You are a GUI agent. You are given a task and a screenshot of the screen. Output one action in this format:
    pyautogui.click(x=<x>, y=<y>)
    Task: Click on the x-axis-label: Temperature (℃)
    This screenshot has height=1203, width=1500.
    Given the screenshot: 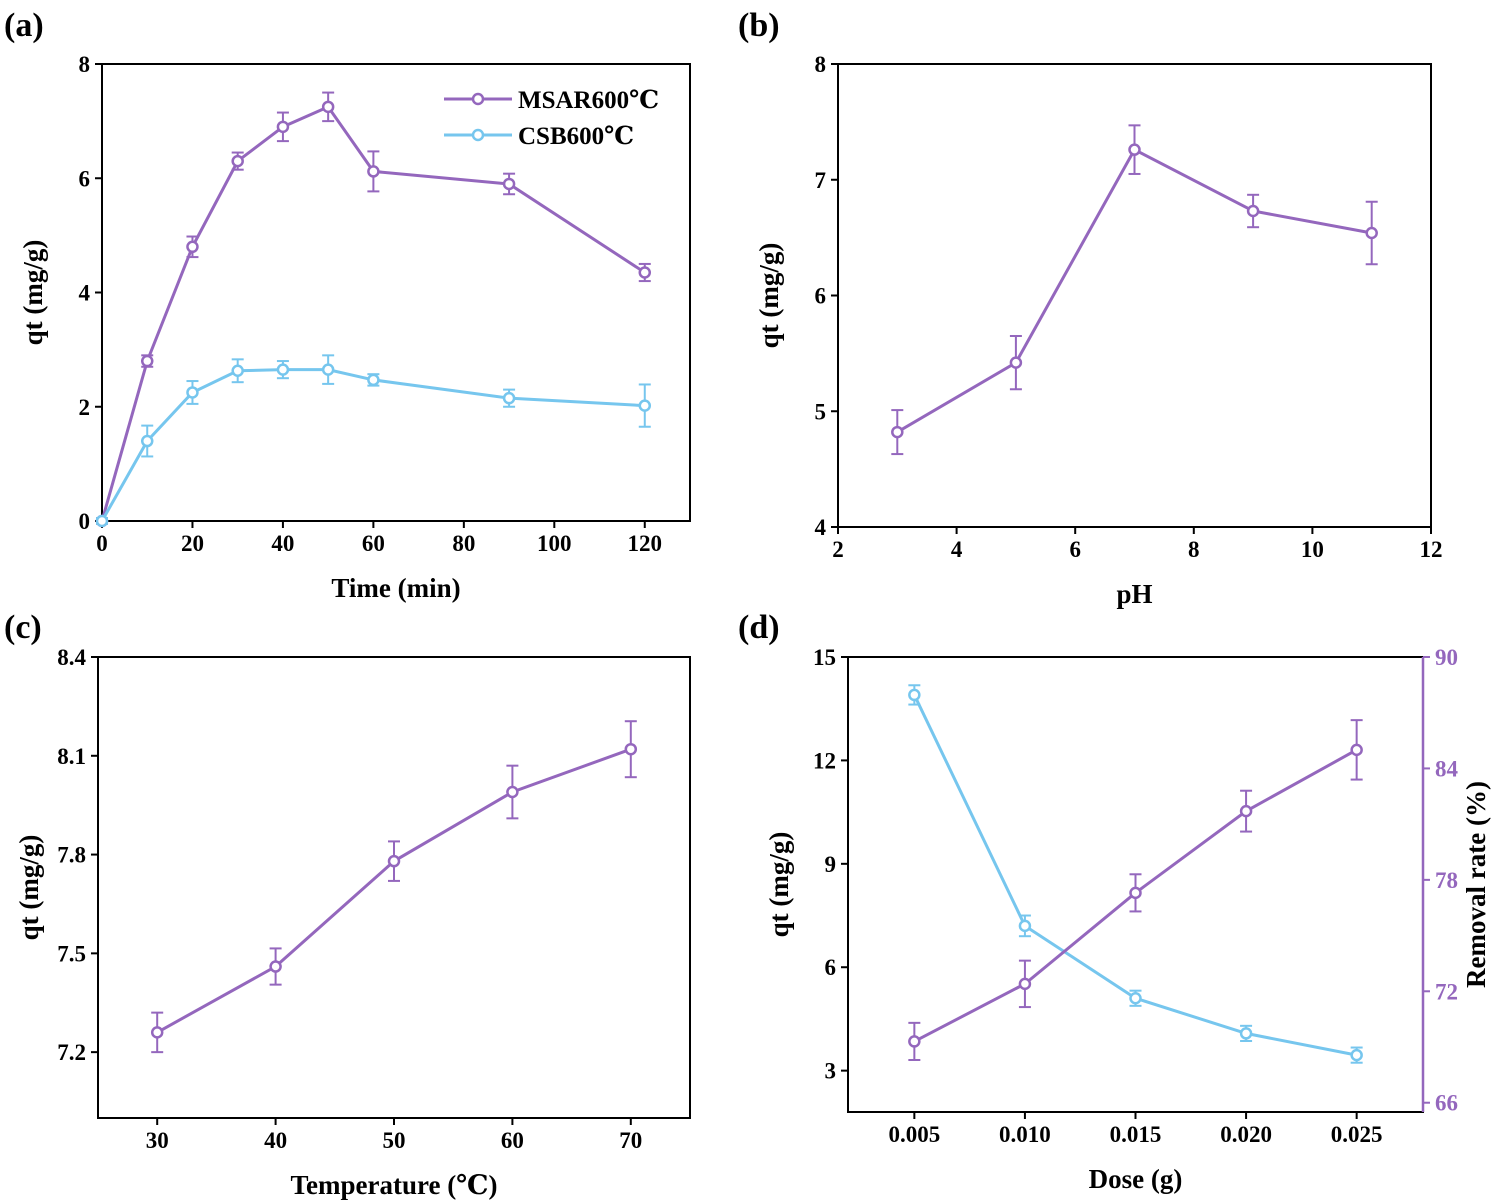 What is the action you would take?
    pyautogui.click(x=393, y=1185)
    